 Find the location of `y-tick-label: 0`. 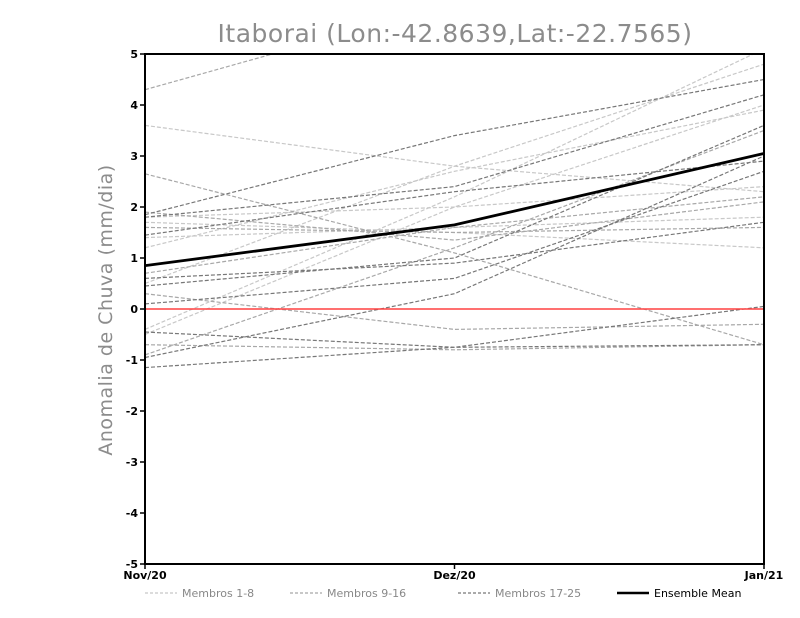

y-tick-label: 0 is located at coordinates (134, 309).